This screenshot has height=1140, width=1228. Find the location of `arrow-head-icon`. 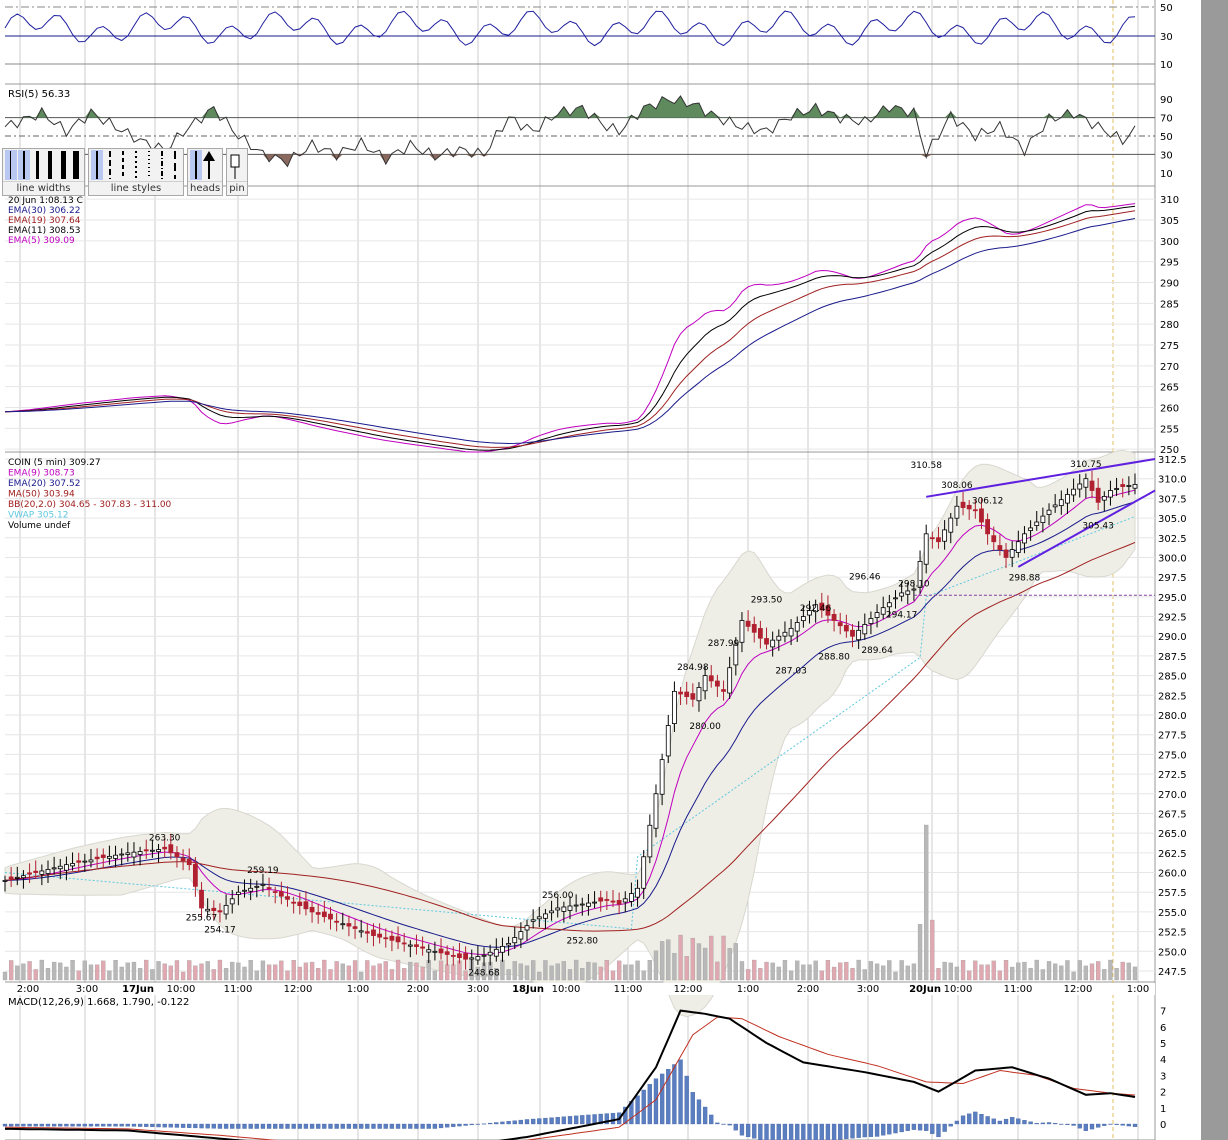

arrow-head-icon is located at coordinates (209, 165).